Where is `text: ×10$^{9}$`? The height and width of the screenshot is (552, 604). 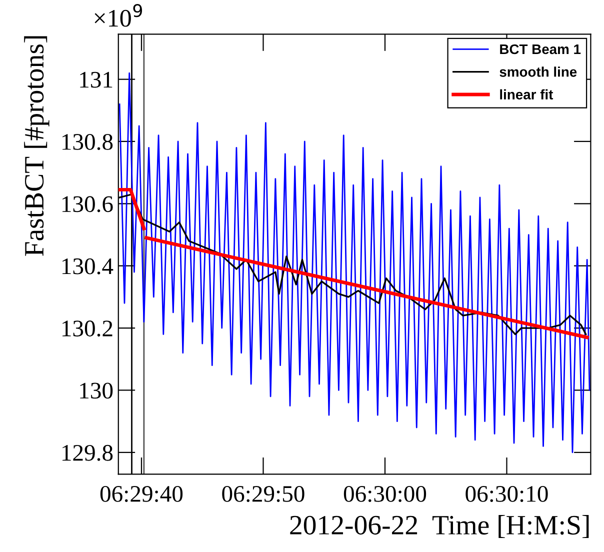 text: ×10$^{9}$ is located at coordinates (118, 15).